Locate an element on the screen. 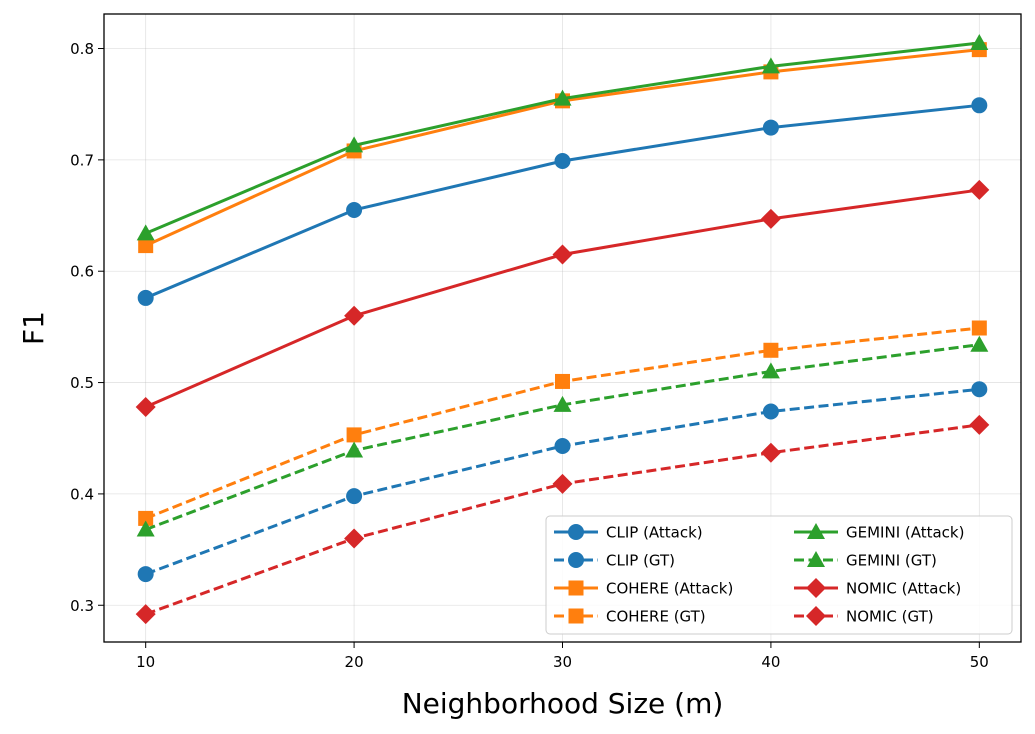  y-tick-label: 0.5 is located at coordinates (82, 383).